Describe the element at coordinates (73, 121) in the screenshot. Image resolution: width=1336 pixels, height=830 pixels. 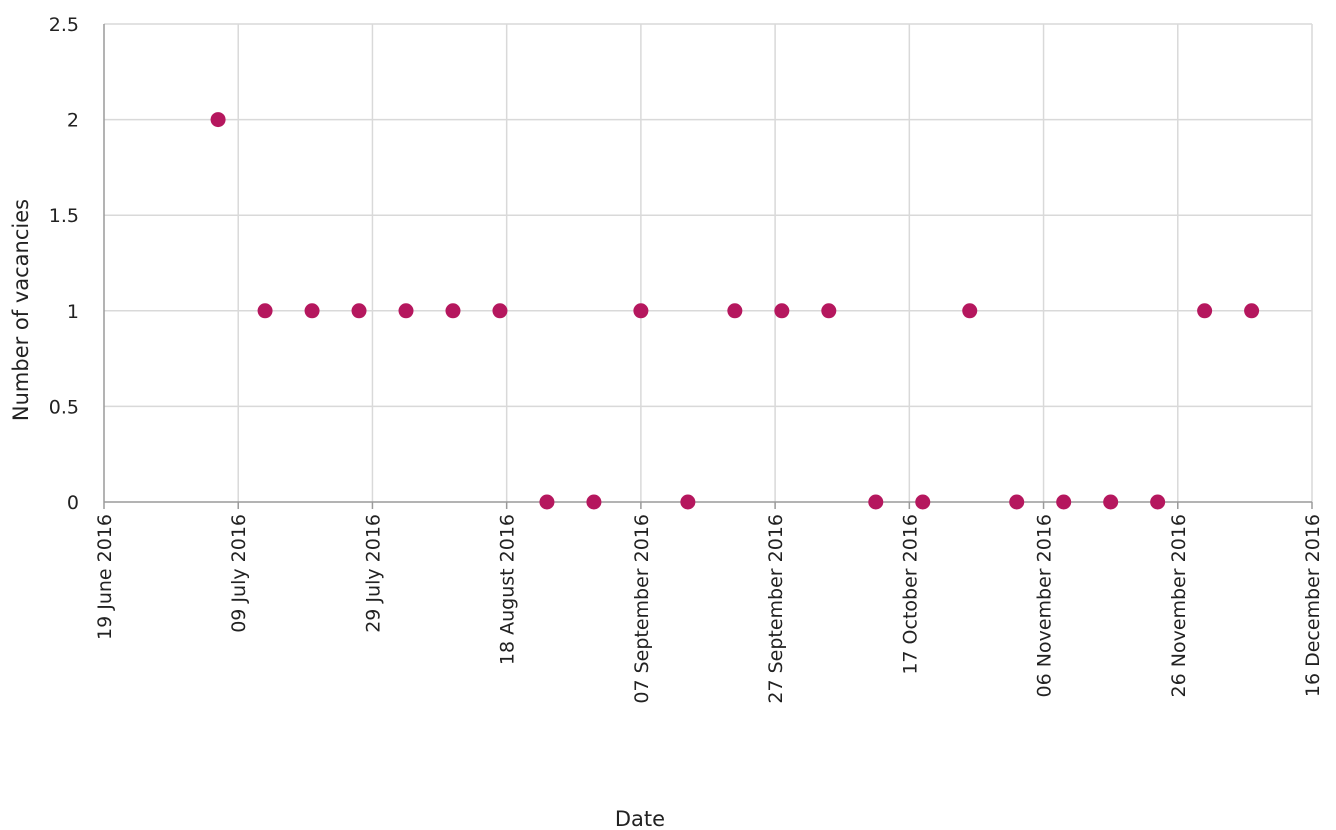
I see `y-tick-label: 2` at that location.